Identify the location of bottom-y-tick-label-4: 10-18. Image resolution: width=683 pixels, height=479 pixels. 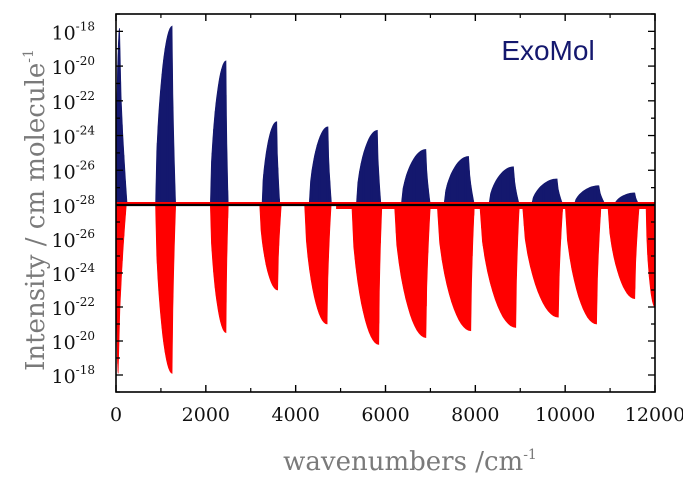
(73, 375).